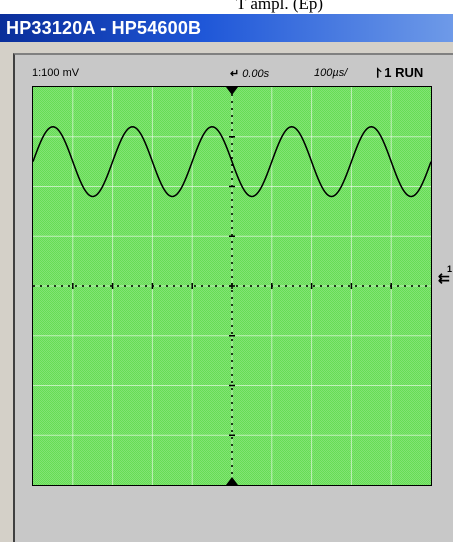 This screenshot has width=453, height=542. I want to click on trigger-slope-icon: ⨡, so click(379, 72).